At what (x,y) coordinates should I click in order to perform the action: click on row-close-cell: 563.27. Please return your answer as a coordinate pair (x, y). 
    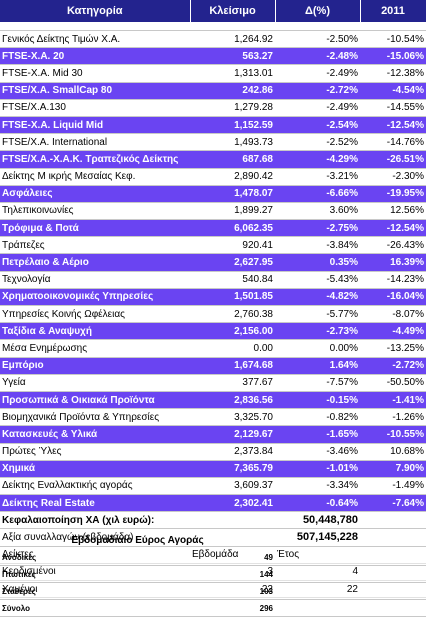
    Looking at the image, I should click on (232, 56).